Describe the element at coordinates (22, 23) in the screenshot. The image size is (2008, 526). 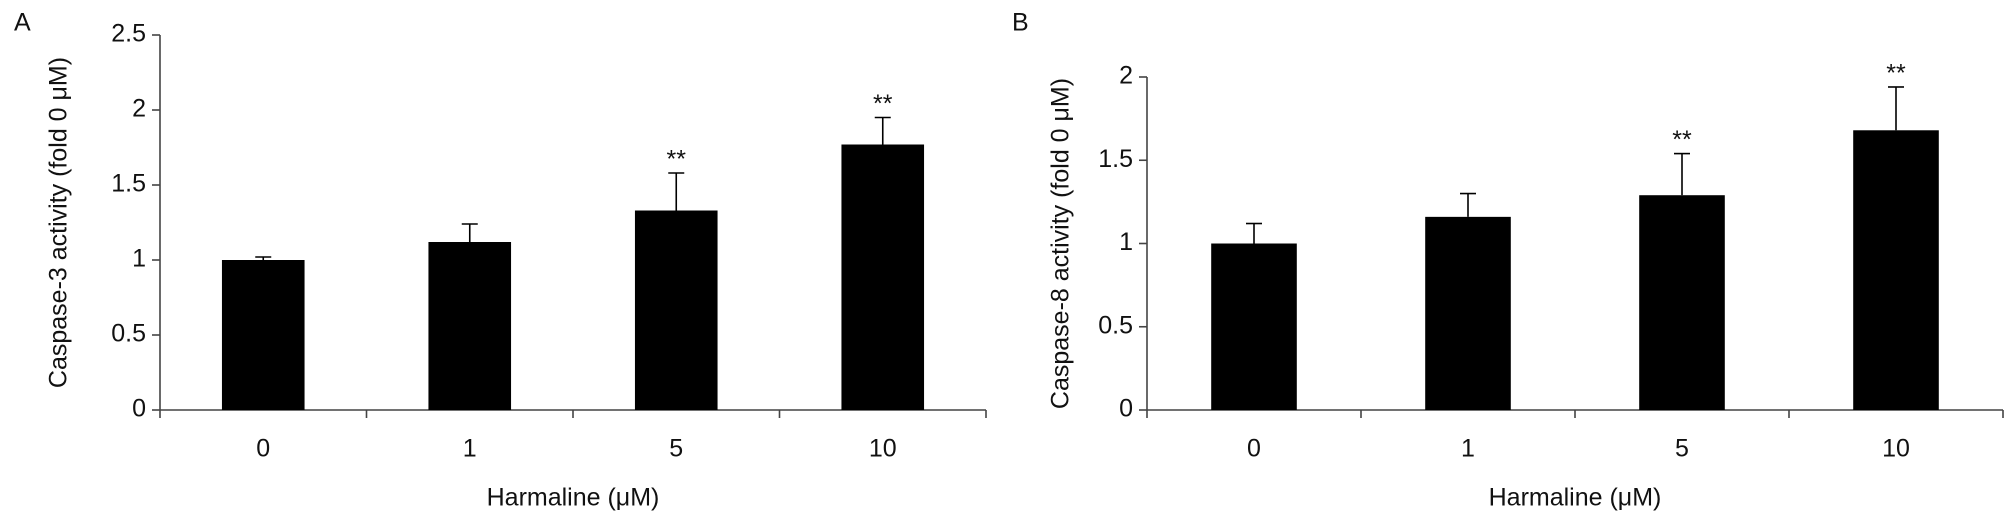
I see `panel-label: A` at that location.